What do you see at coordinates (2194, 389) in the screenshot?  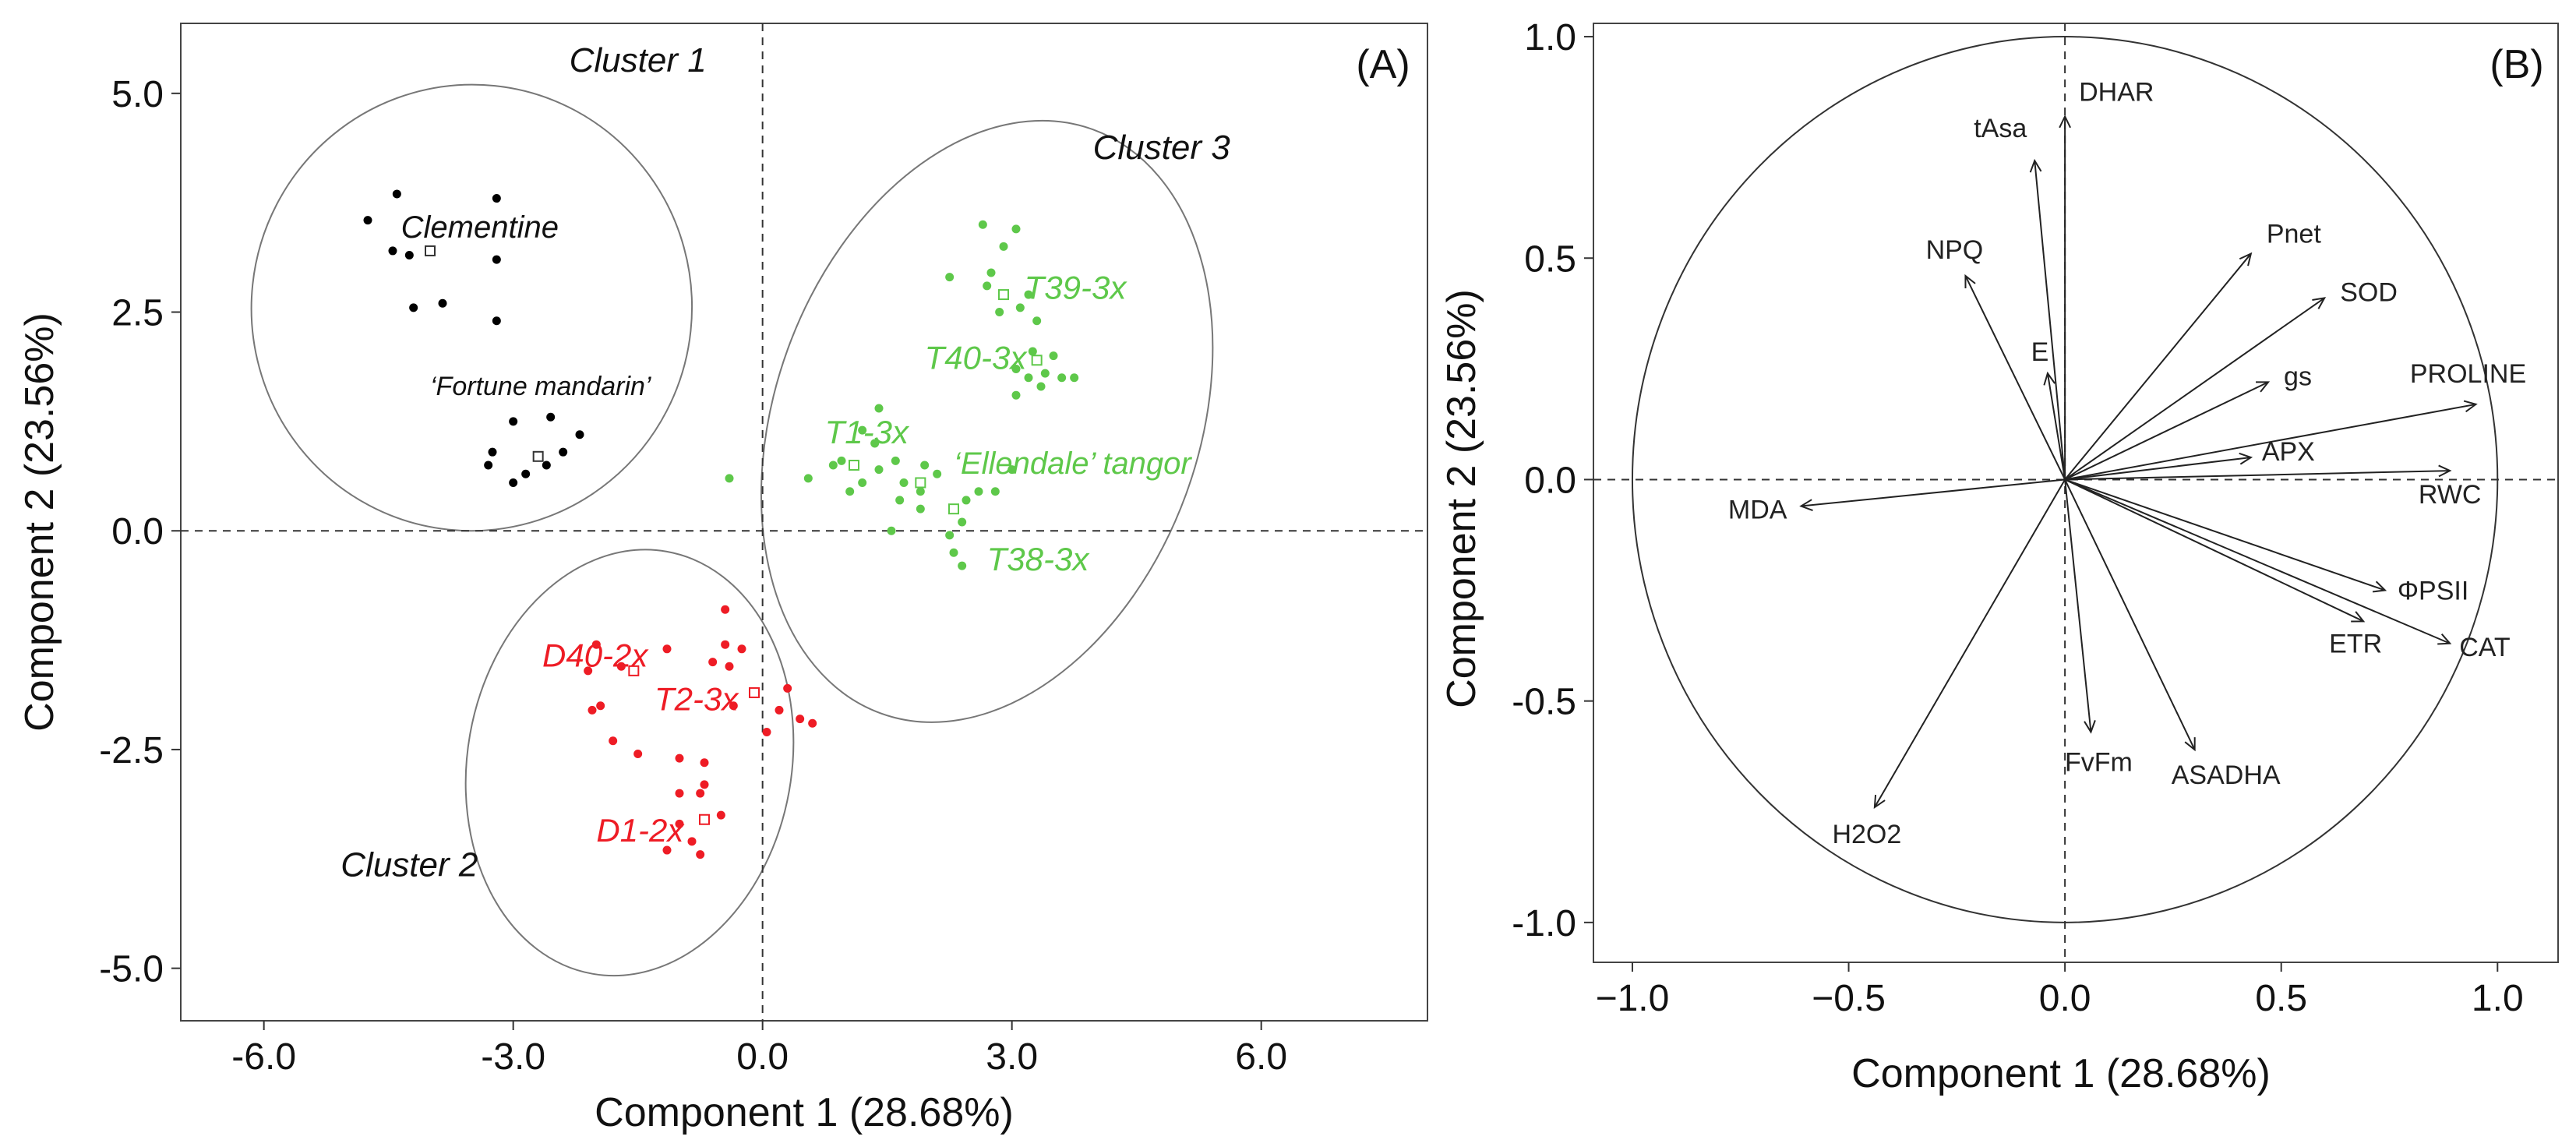 I see `vector-sod-line` at bounding box center [2194, 389].